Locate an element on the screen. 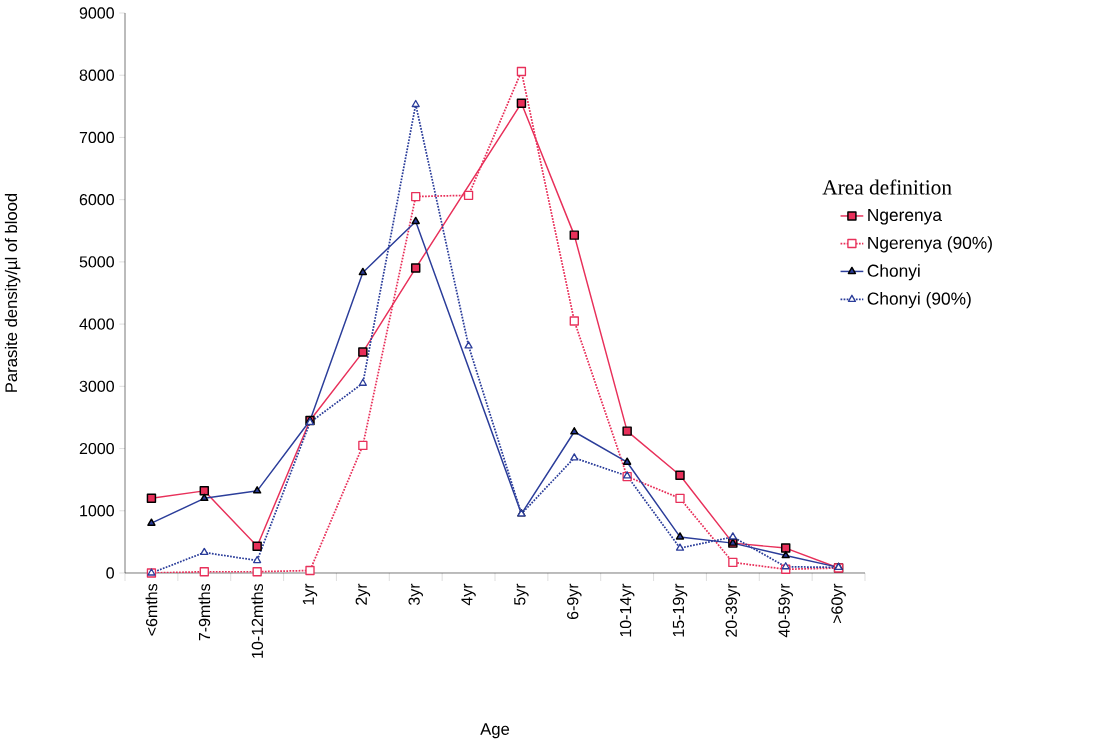 The image size is (1104, 746). x-tick-label: 10-14yr is located at coordinates (627, 610).